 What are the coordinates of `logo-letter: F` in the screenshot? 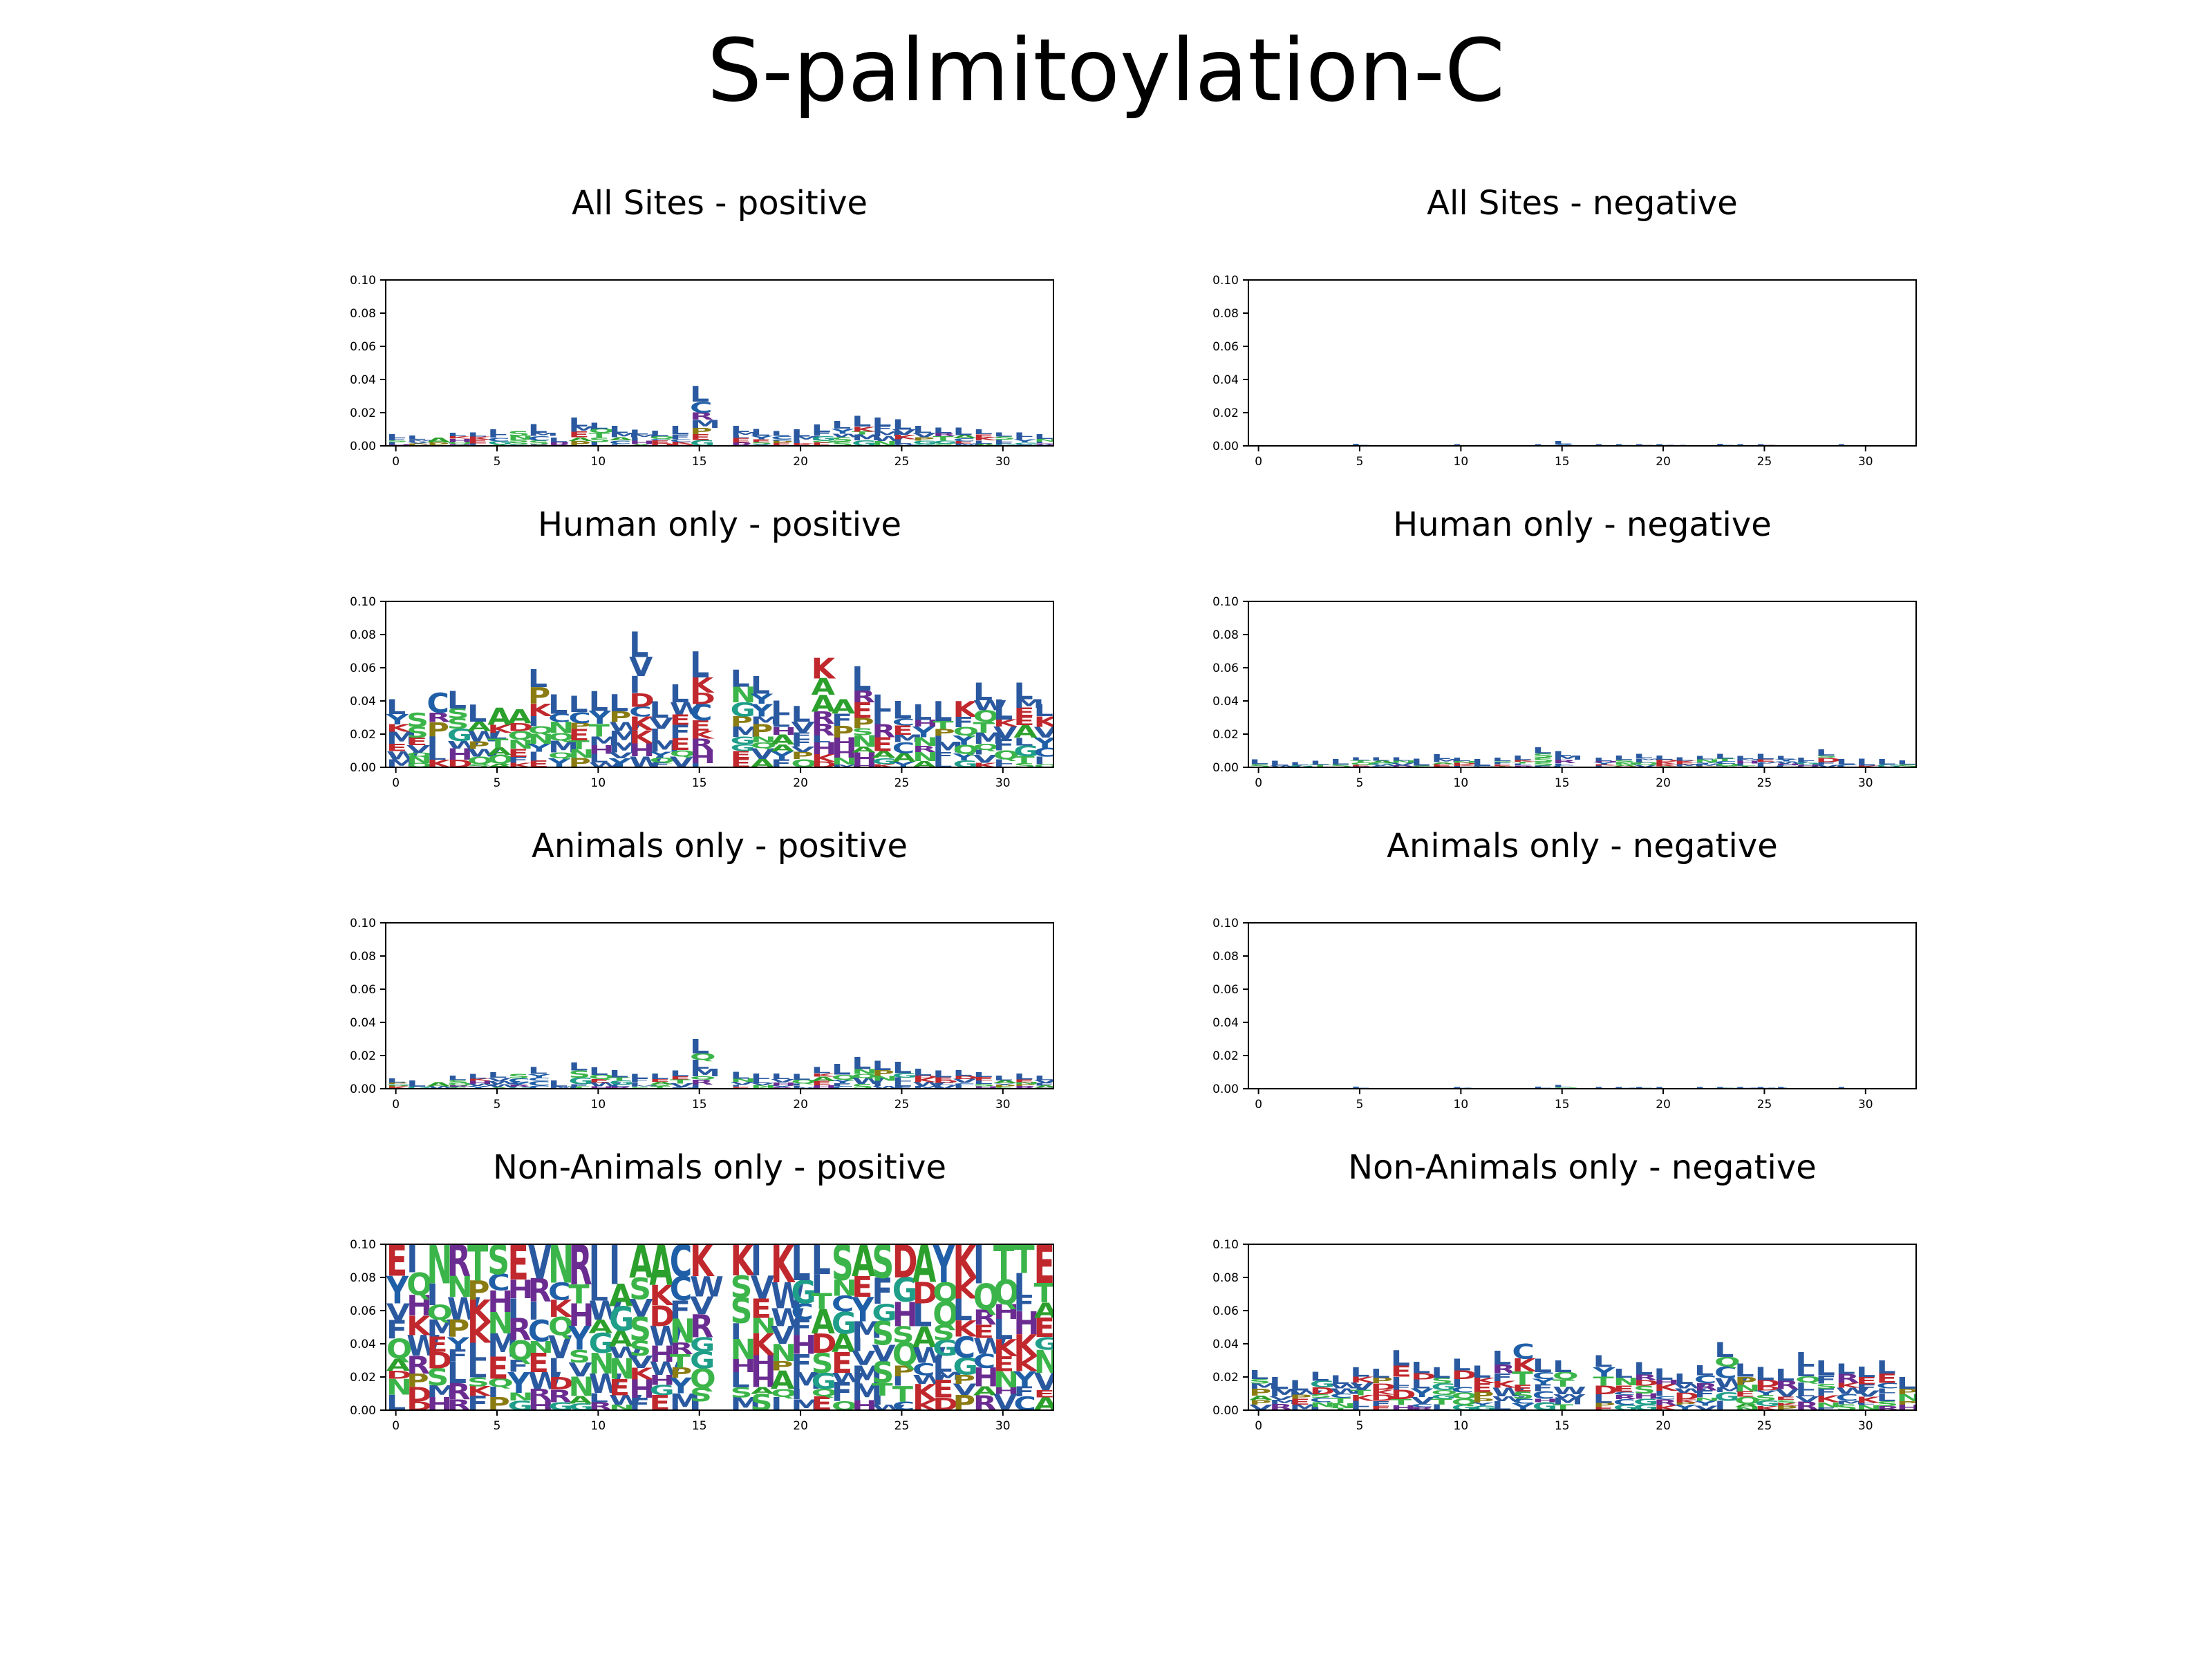 It's located at (842, 721).